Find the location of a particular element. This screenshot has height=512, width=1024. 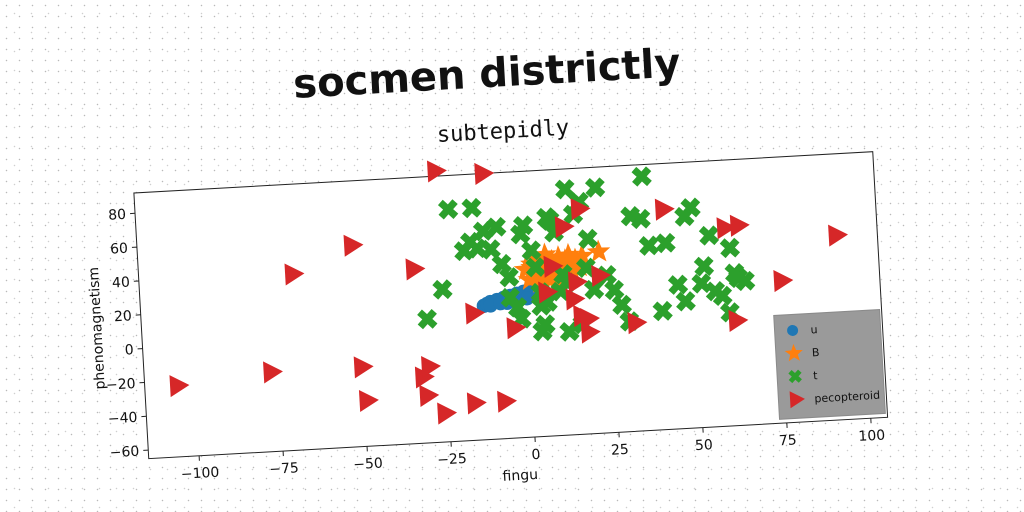

legend-entry: pecopteroid is located at coordinates (847, 397).